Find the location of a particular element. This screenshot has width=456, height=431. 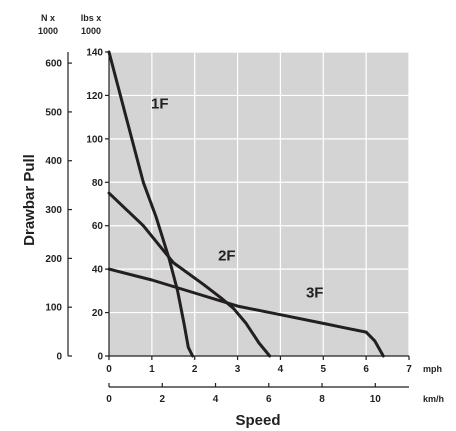

mph-tick-label: 3 is located at coordinates (238, 369).